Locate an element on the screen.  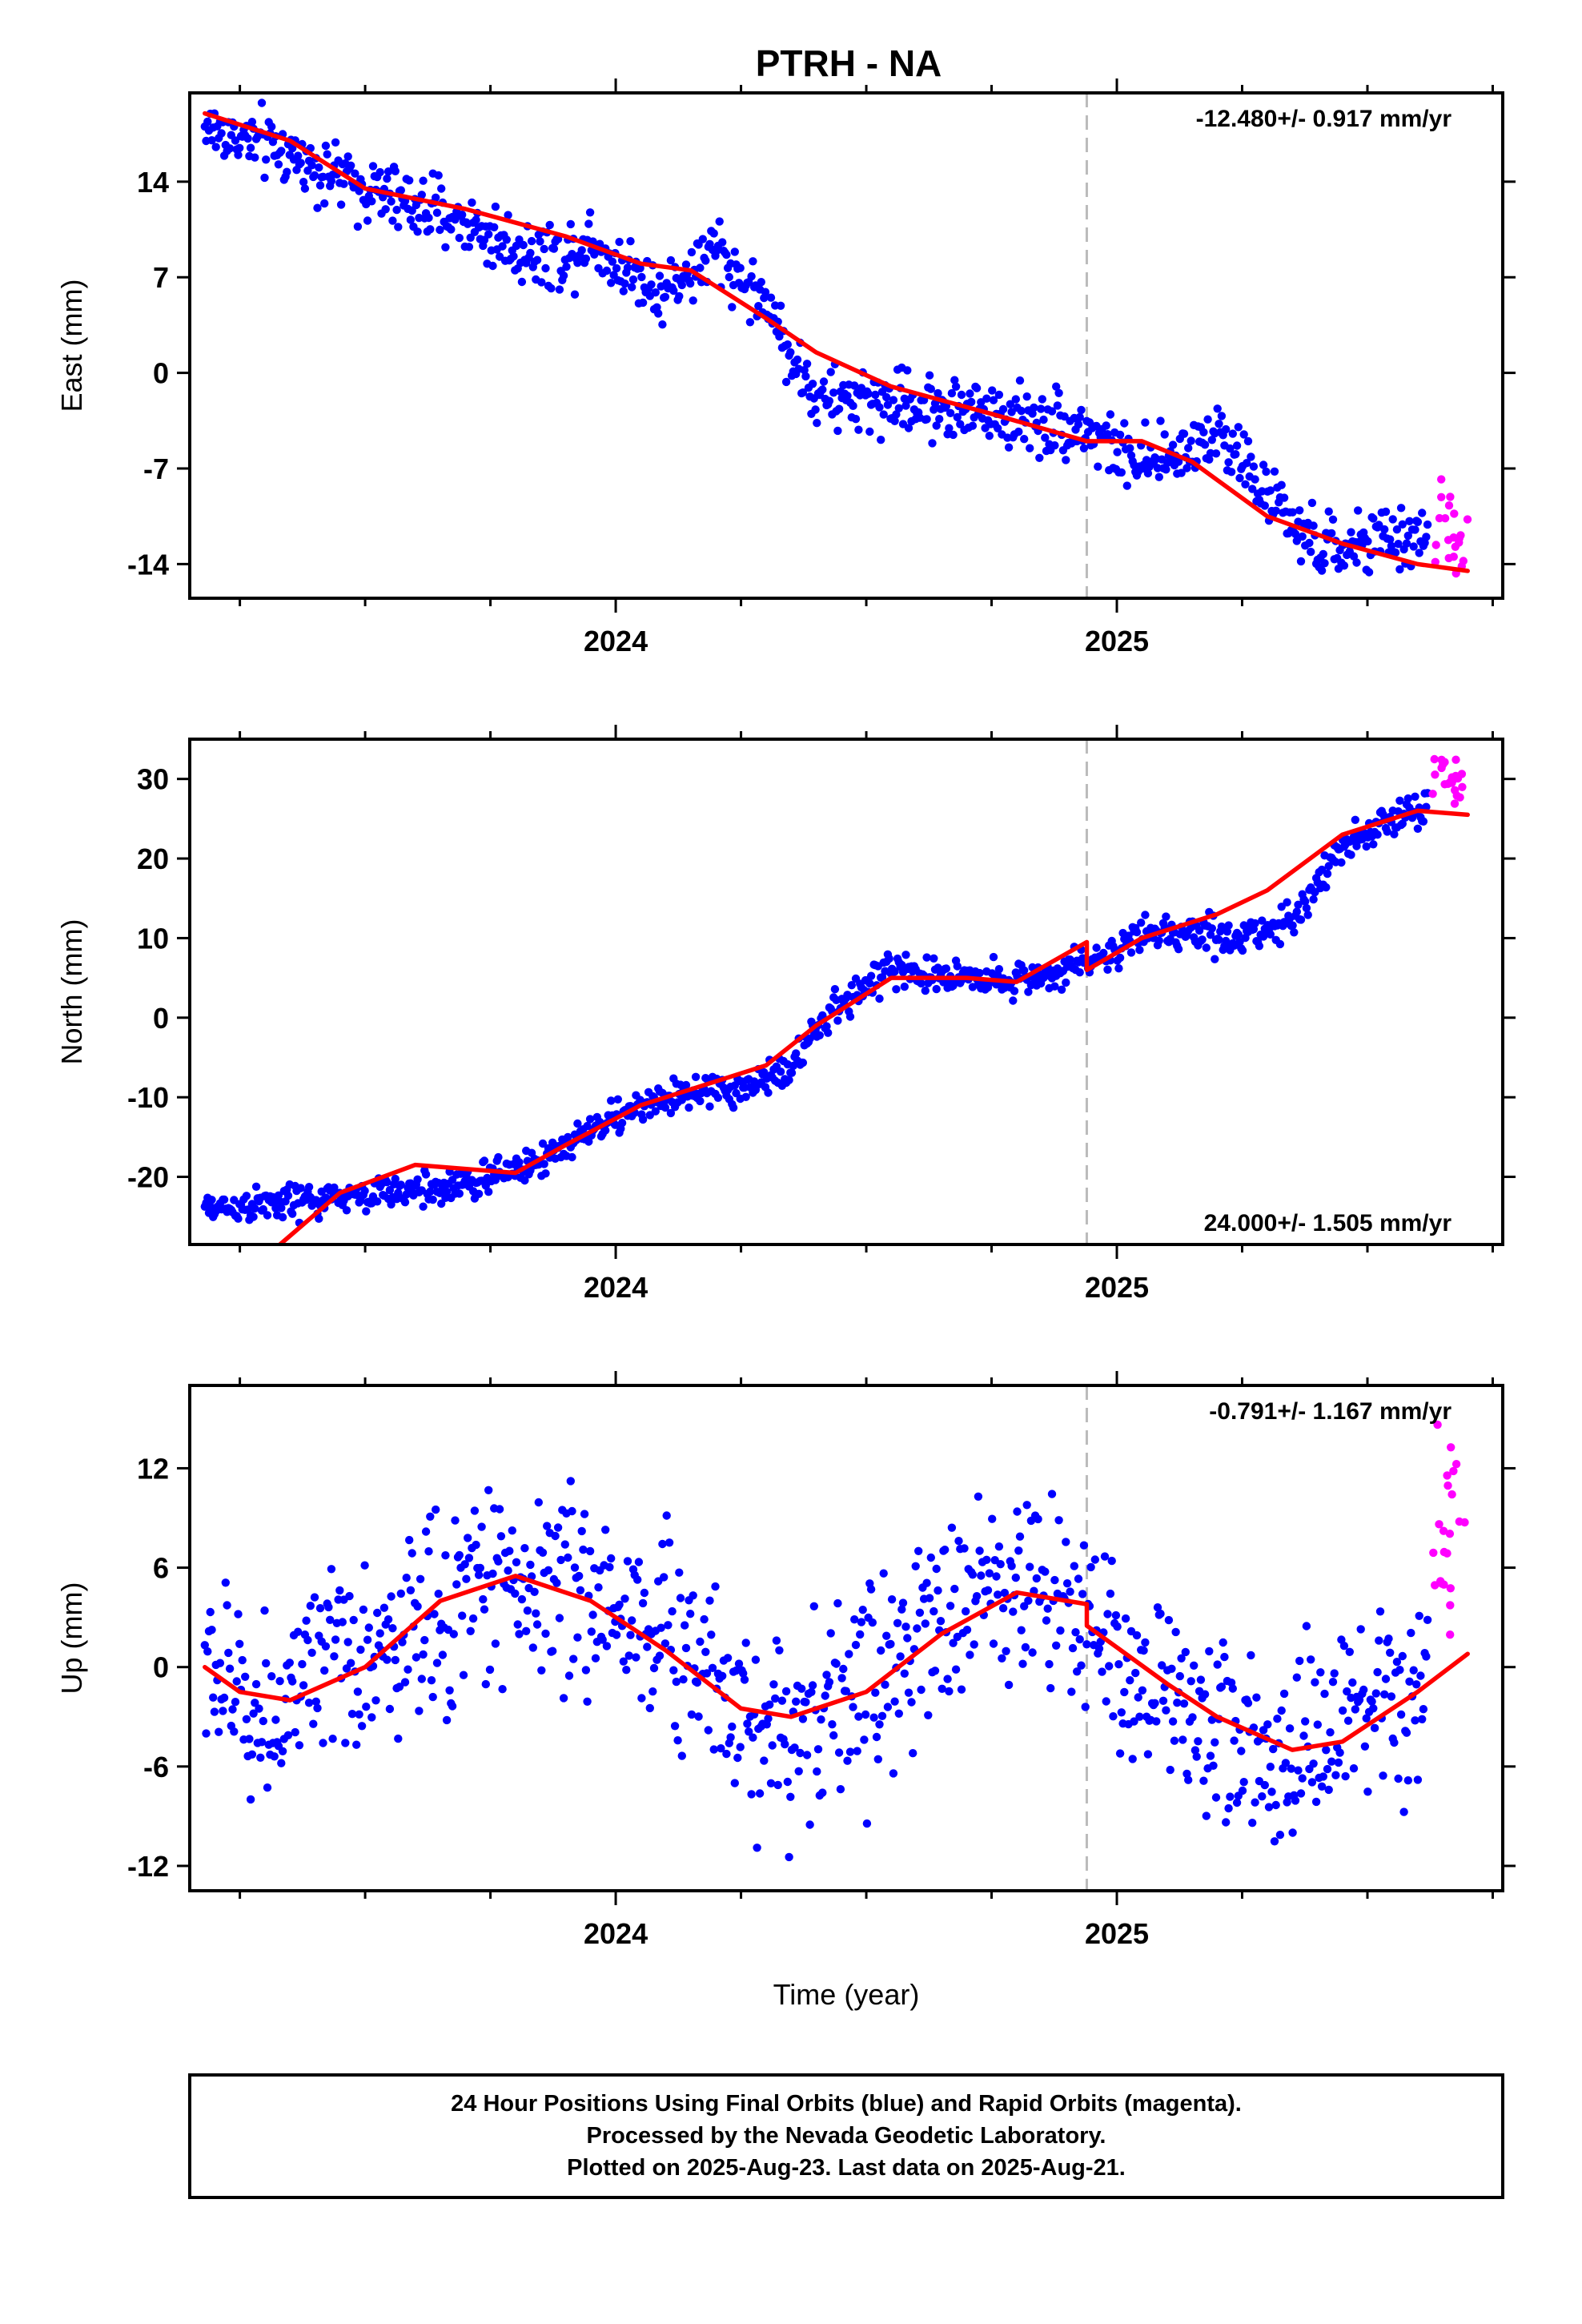
up-y-tick-label: 6 is located at coordinates (161, 1568).